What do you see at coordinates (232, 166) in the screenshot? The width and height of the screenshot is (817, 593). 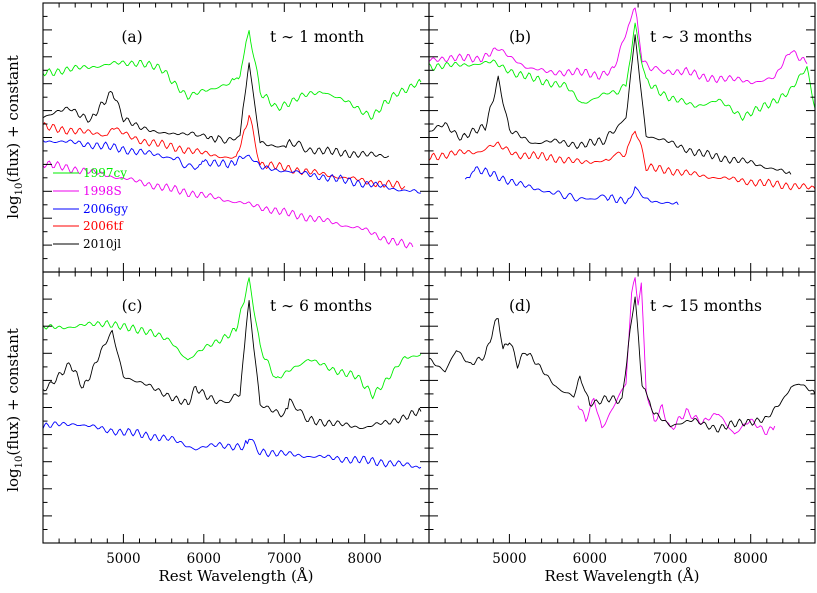 I see `series-2006gy-panel-a` at bounding box center [232, 166].